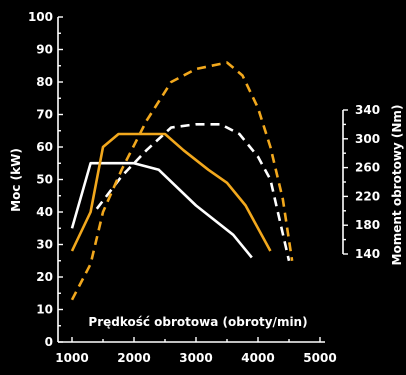  I want to click on x-tick-label: 3000, so click(195, 358).